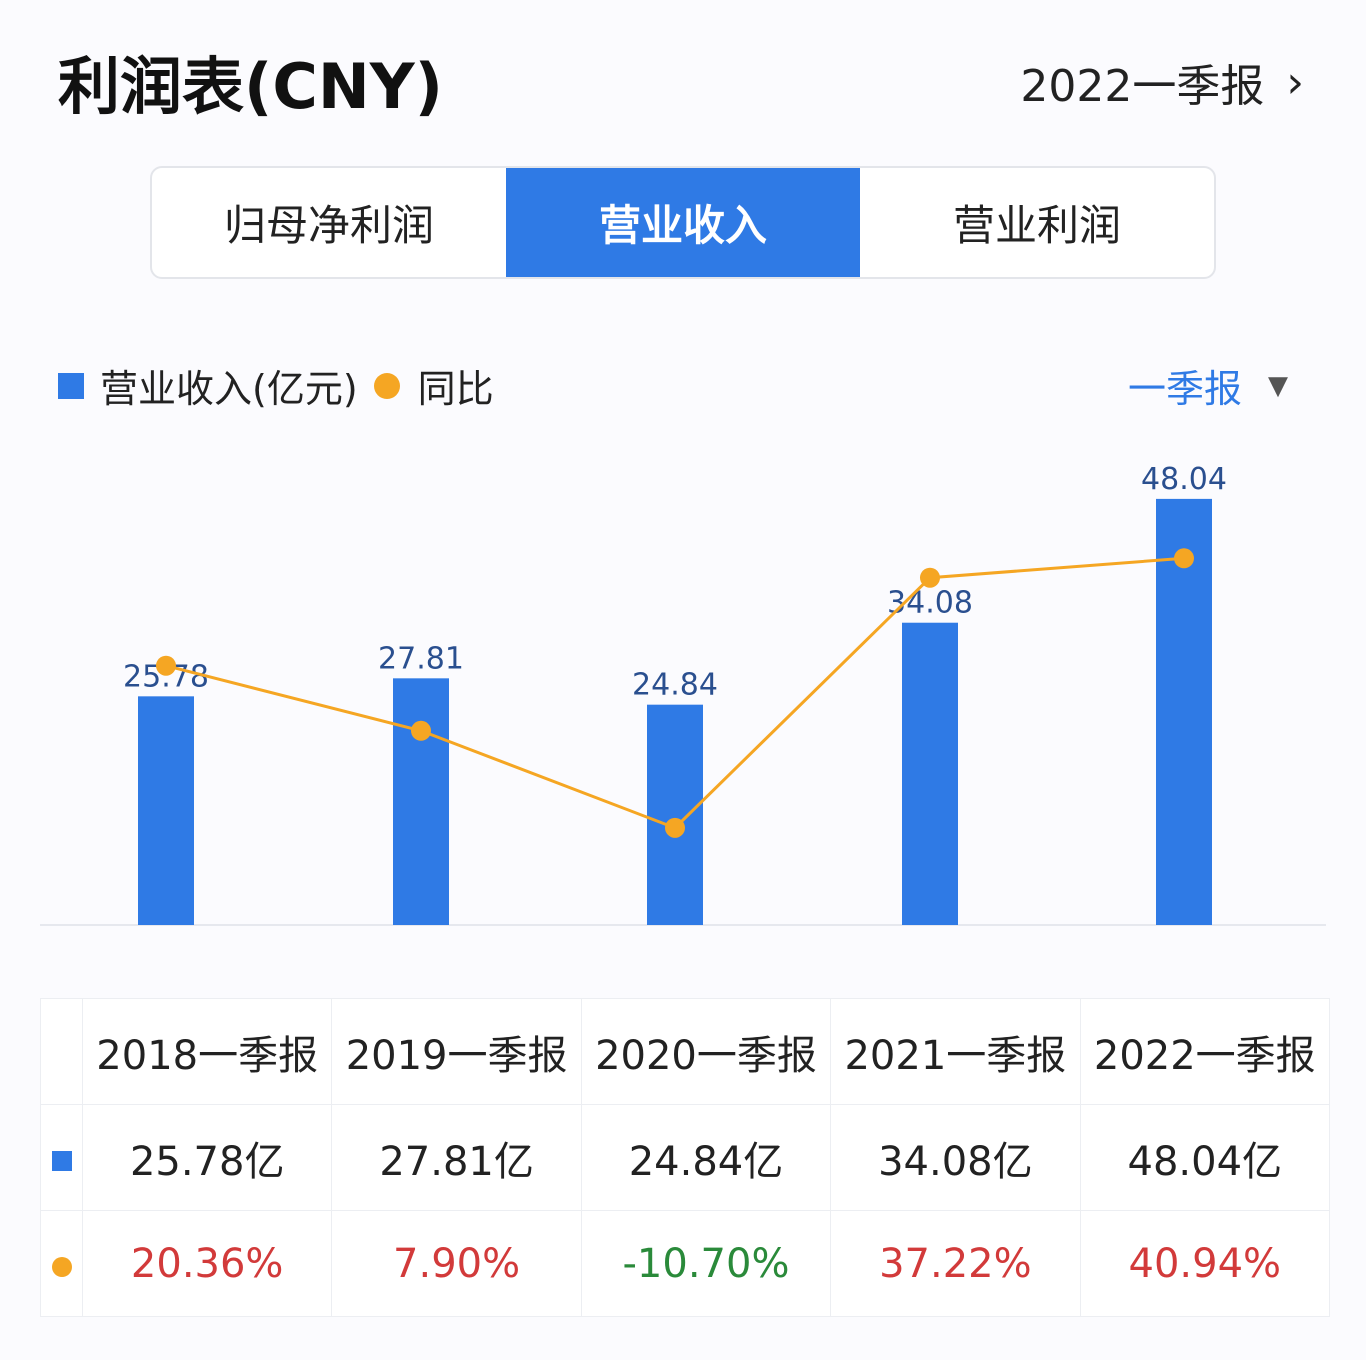 The width and height of the screenshot is (1366, 1360). I want to click on legend-line-label: 同比, so click(455, 389).